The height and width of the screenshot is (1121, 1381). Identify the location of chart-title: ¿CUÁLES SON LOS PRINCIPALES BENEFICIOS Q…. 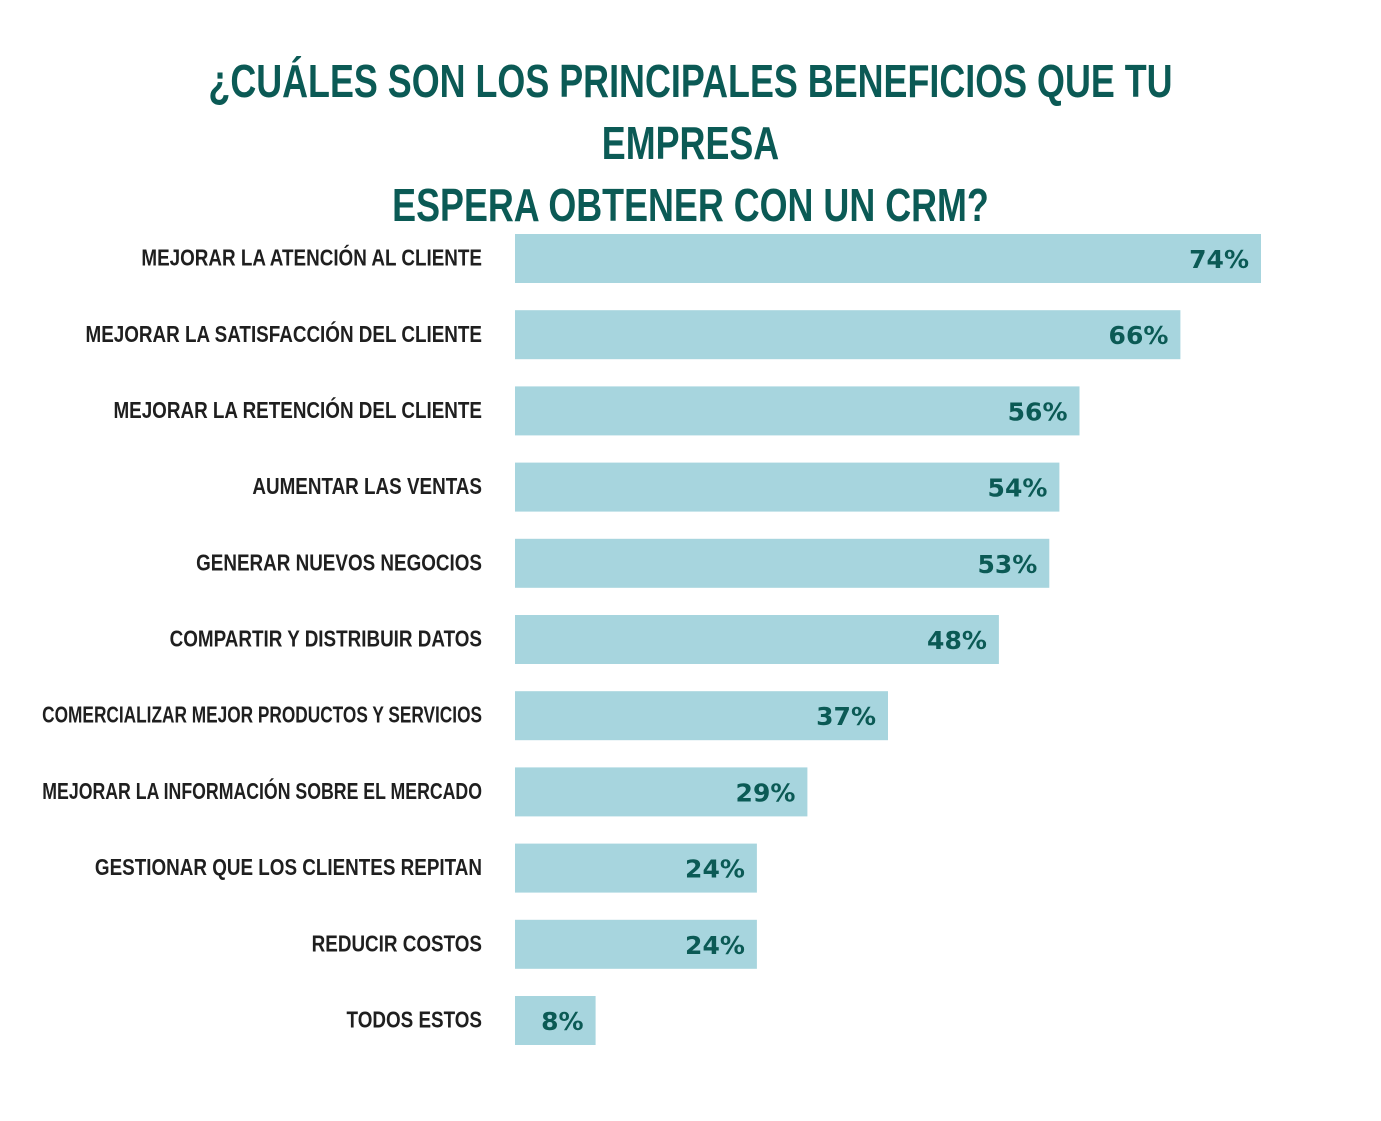
(690, 143).